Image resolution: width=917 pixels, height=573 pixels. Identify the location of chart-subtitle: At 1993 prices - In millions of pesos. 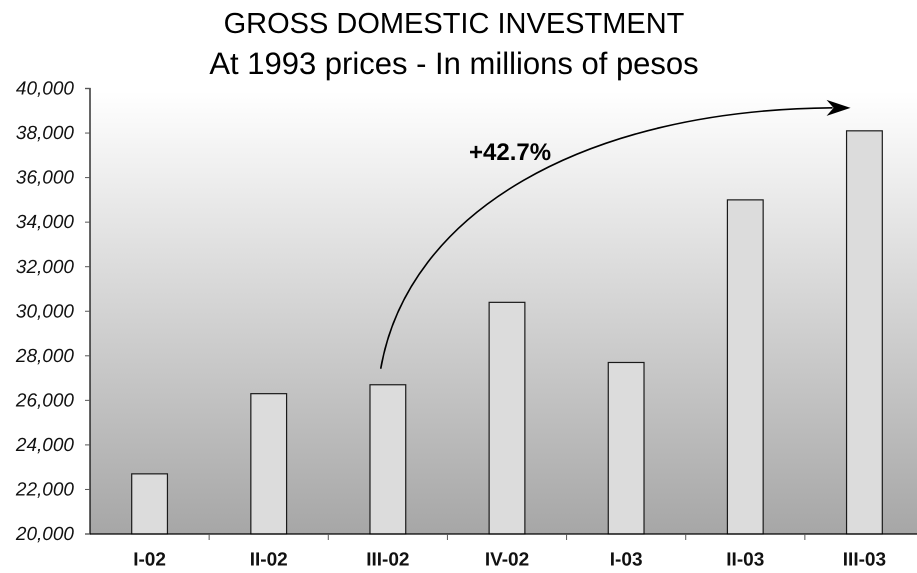
(454, 63).